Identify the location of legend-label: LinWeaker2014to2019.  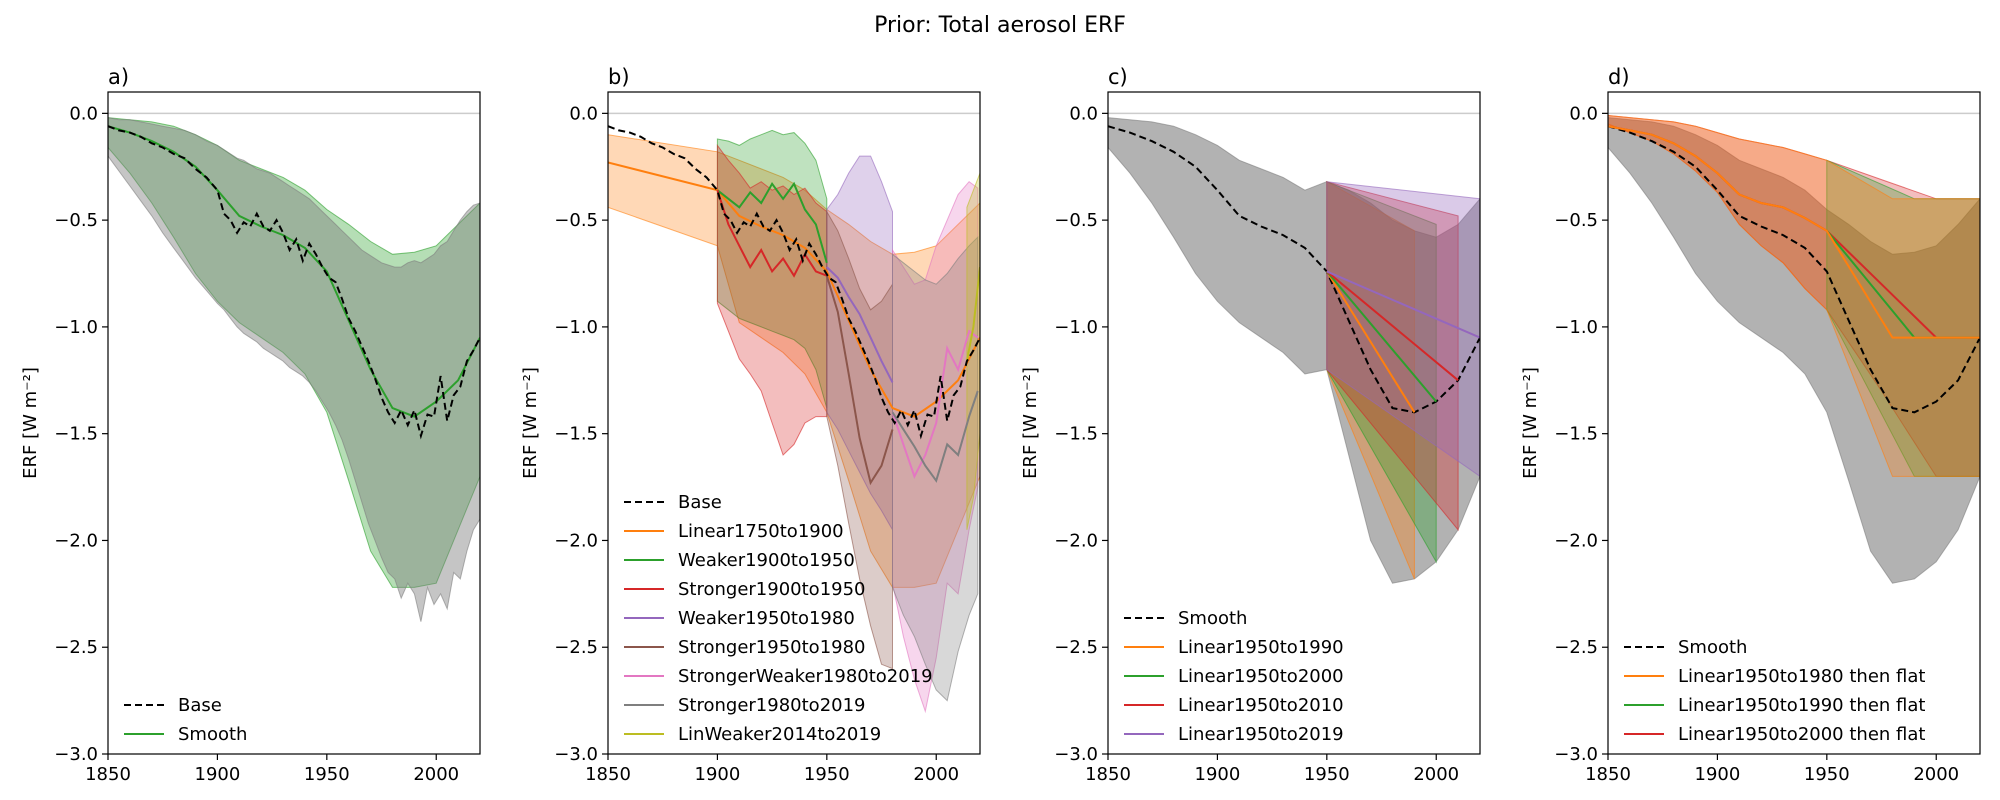
(779, 734).